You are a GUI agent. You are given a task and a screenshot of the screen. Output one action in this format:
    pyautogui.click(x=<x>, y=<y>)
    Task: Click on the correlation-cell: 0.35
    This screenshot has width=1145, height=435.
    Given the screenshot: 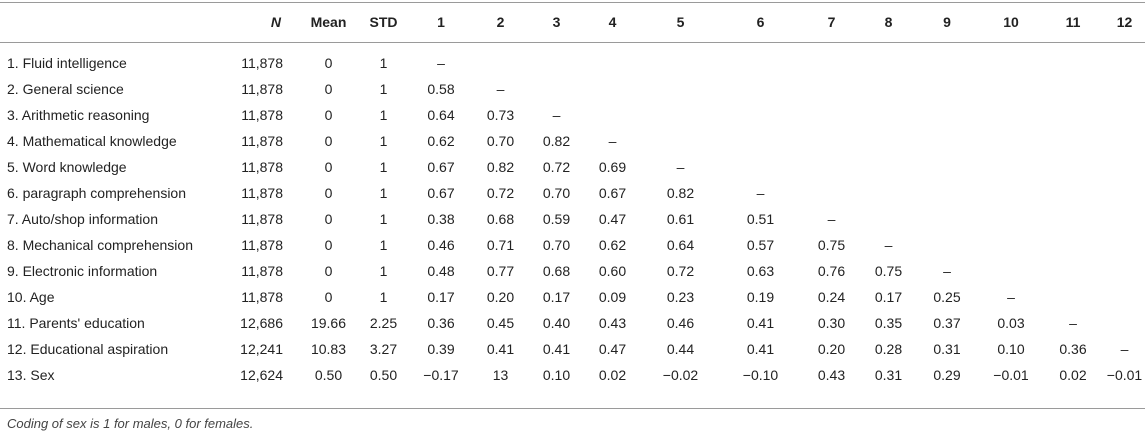 What is the action you would take?
    pyautogui.click(x=888, y=323)
    